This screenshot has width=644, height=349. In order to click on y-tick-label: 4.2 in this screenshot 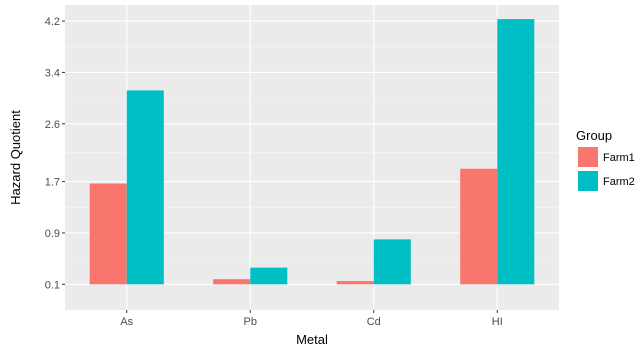, I will do `click(52, 22)`.